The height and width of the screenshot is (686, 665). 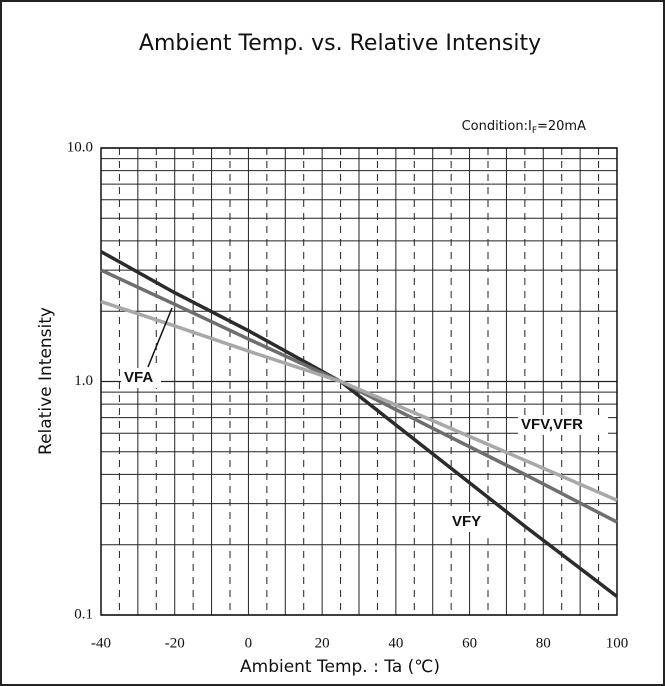 I want to click on condition-rest: =20mA, so click(x=561, y=126).